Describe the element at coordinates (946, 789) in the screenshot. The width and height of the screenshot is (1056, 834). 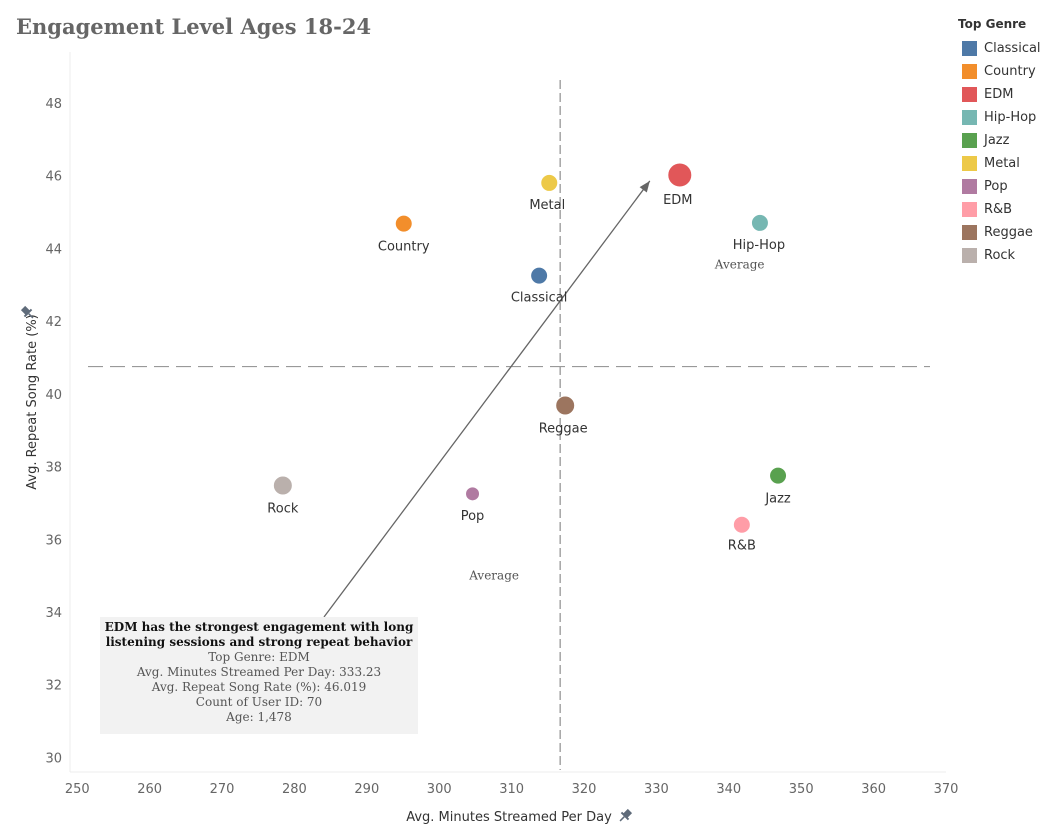
I see `x-tick-label: 370` at that location.